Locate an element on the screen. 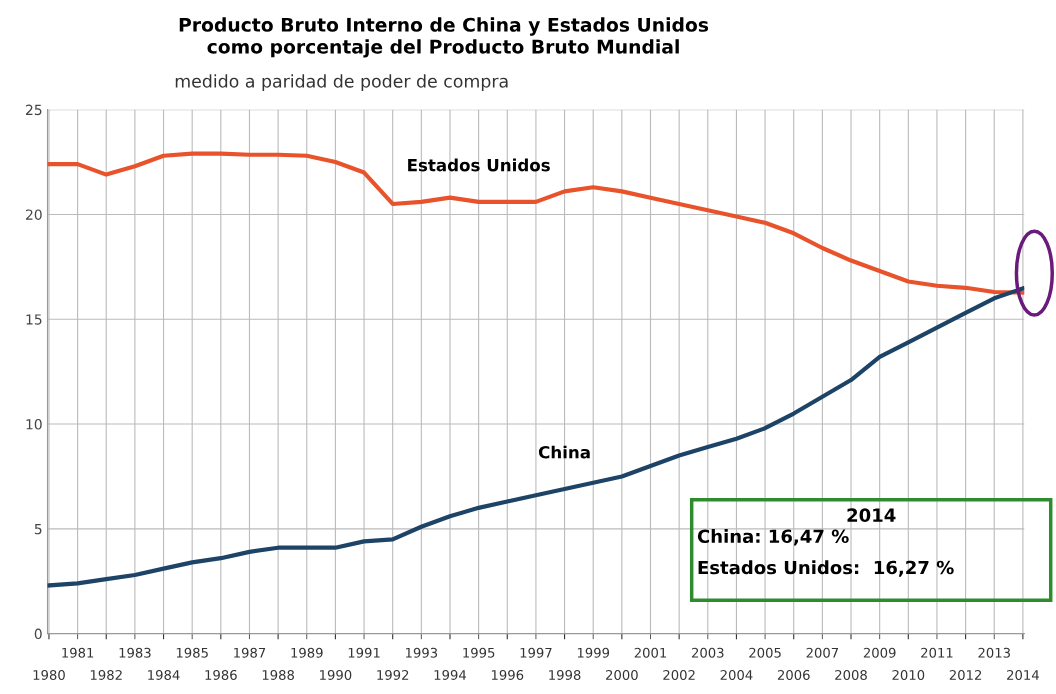  x-tick-label: 1987 is located at coordinates (250, 652).